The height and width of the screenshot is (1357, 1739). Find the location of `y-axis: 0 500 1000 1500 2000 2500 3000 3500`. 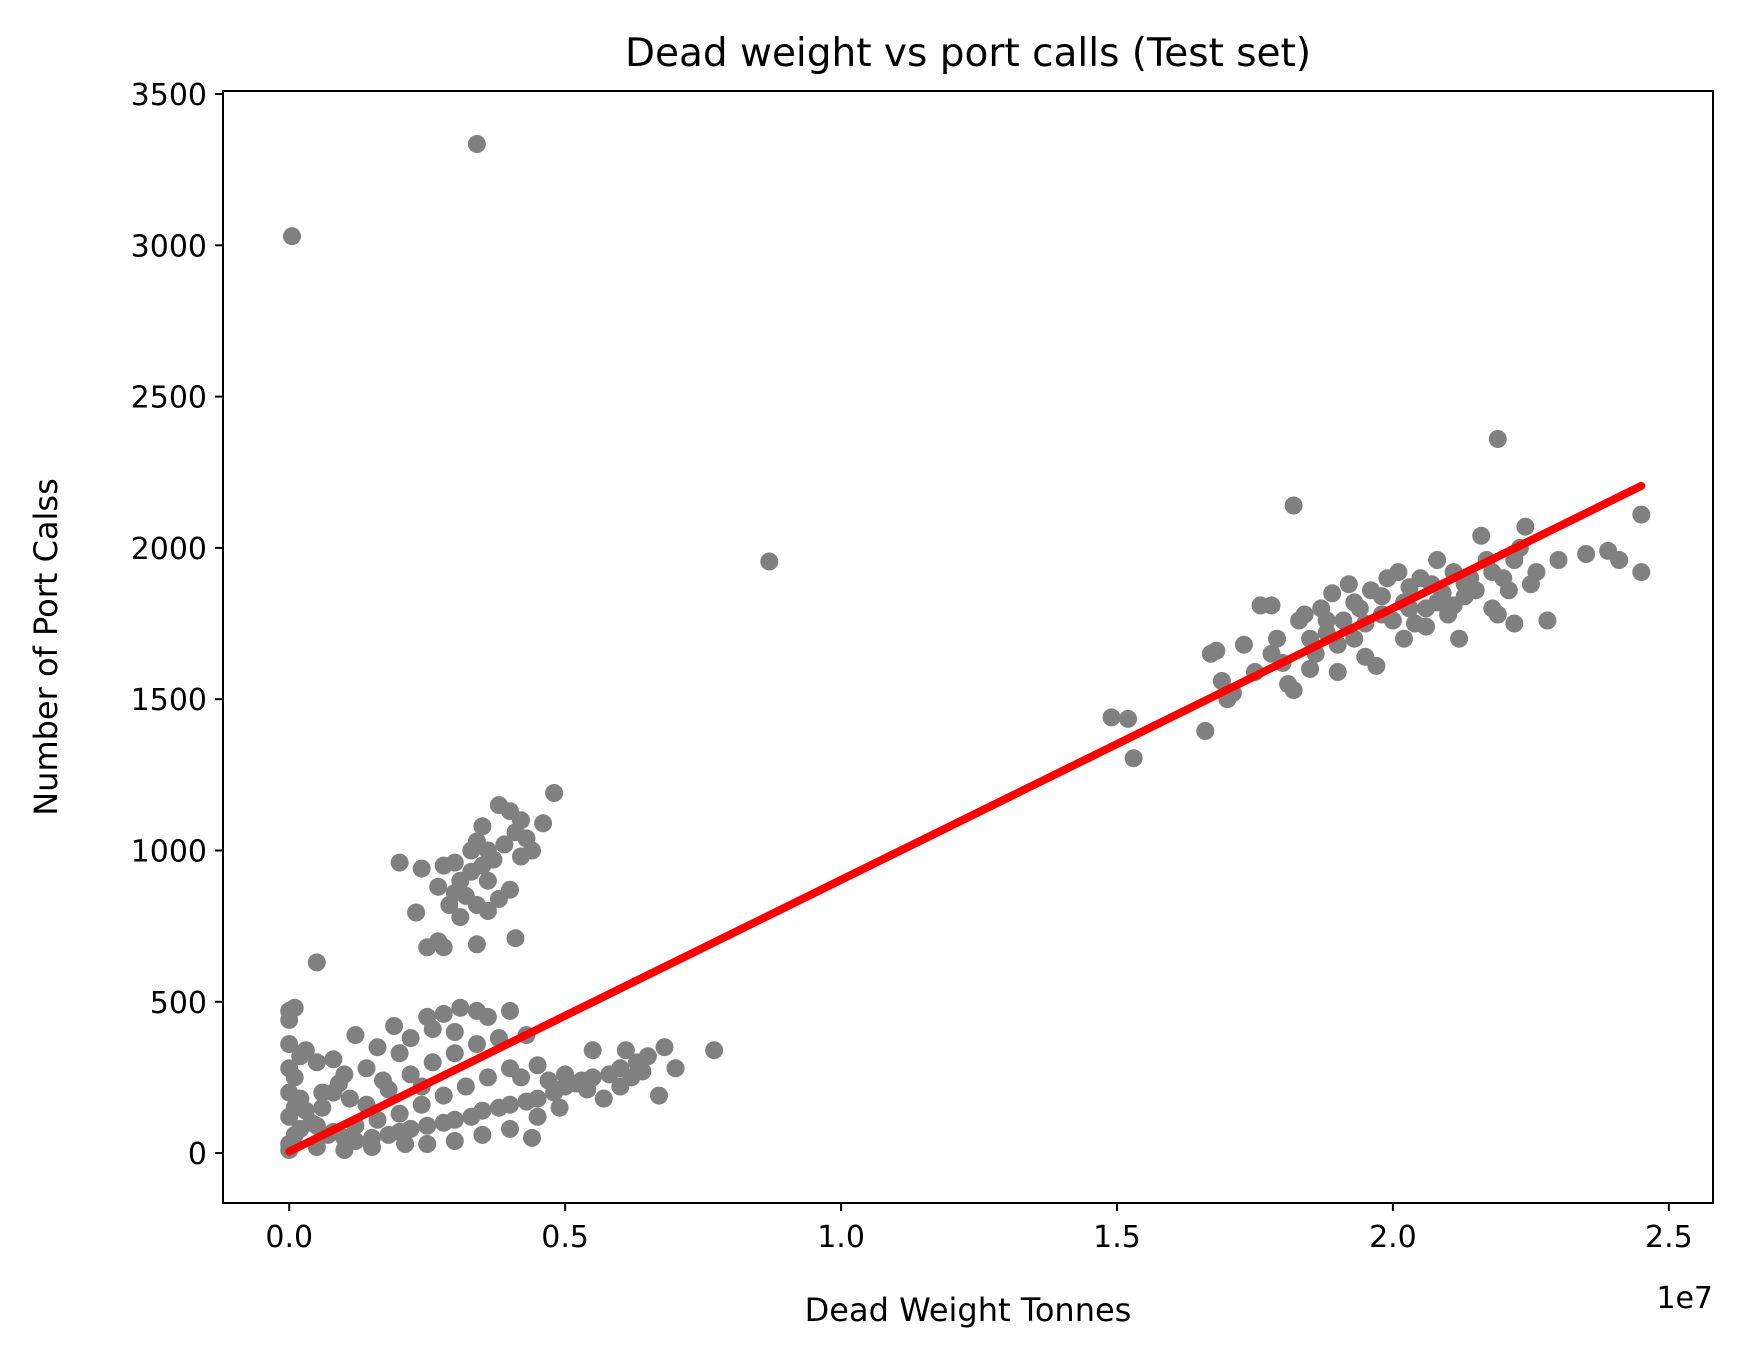

y-axis: 0 500 1000 1500 2000 2500 3000 3500 is located at coordinates (177, 625).